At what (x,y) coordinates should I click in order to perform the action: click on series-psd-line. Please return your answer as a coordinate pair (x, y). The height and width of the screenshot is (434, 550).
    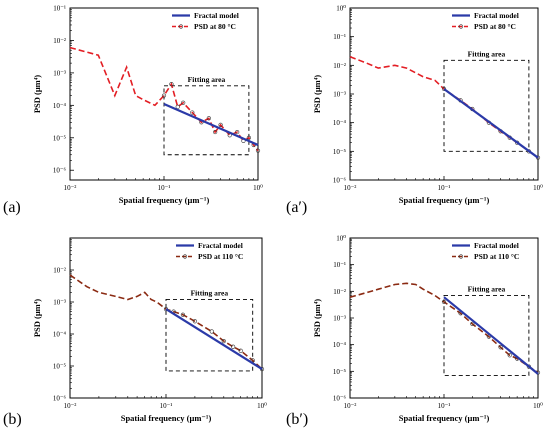
    Looking at the image, I should click on (444, 328).